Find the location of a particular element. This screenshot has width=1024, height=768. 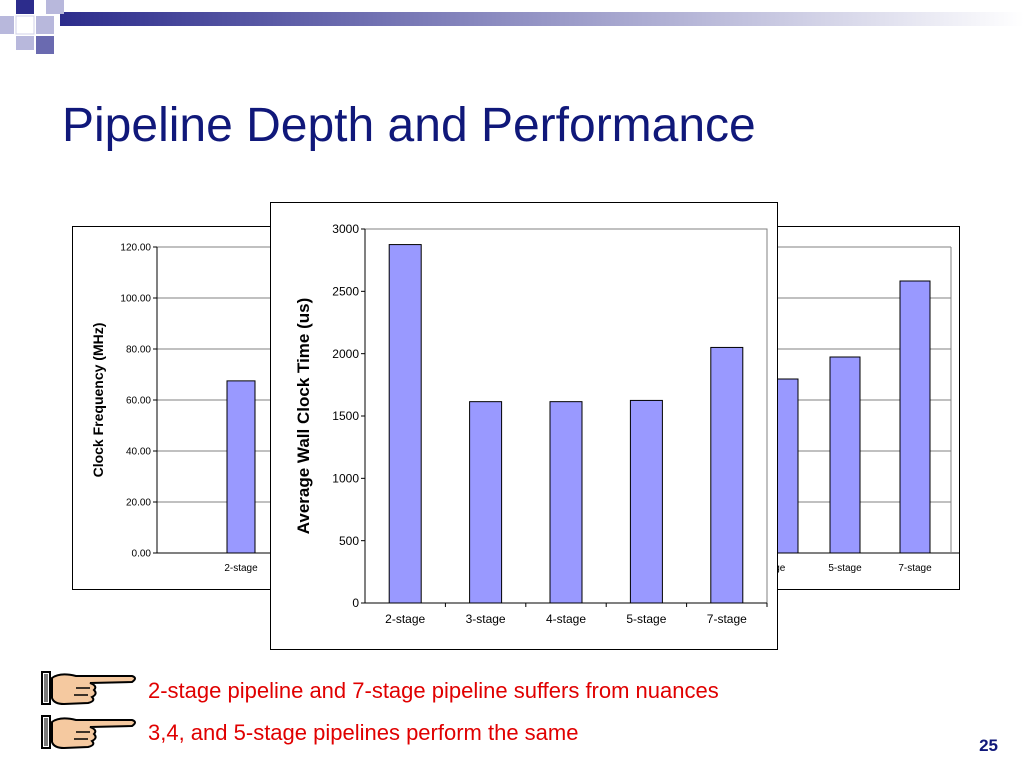

y-tick-label: 500 is located at coordinates (349, 541).